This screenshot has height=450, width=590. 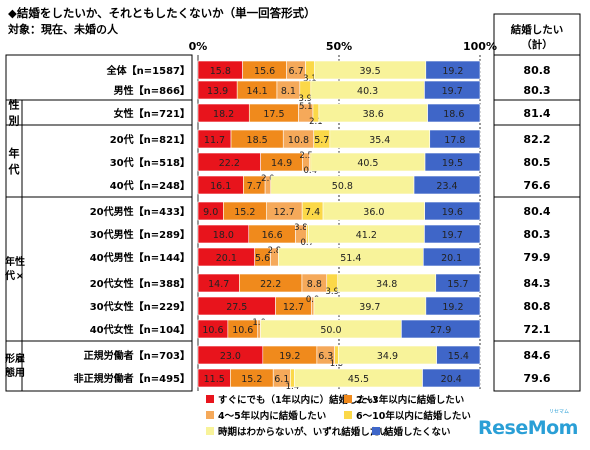 I want to click on data-label-r3-s2: 10.8, so click(x=298, y=140).